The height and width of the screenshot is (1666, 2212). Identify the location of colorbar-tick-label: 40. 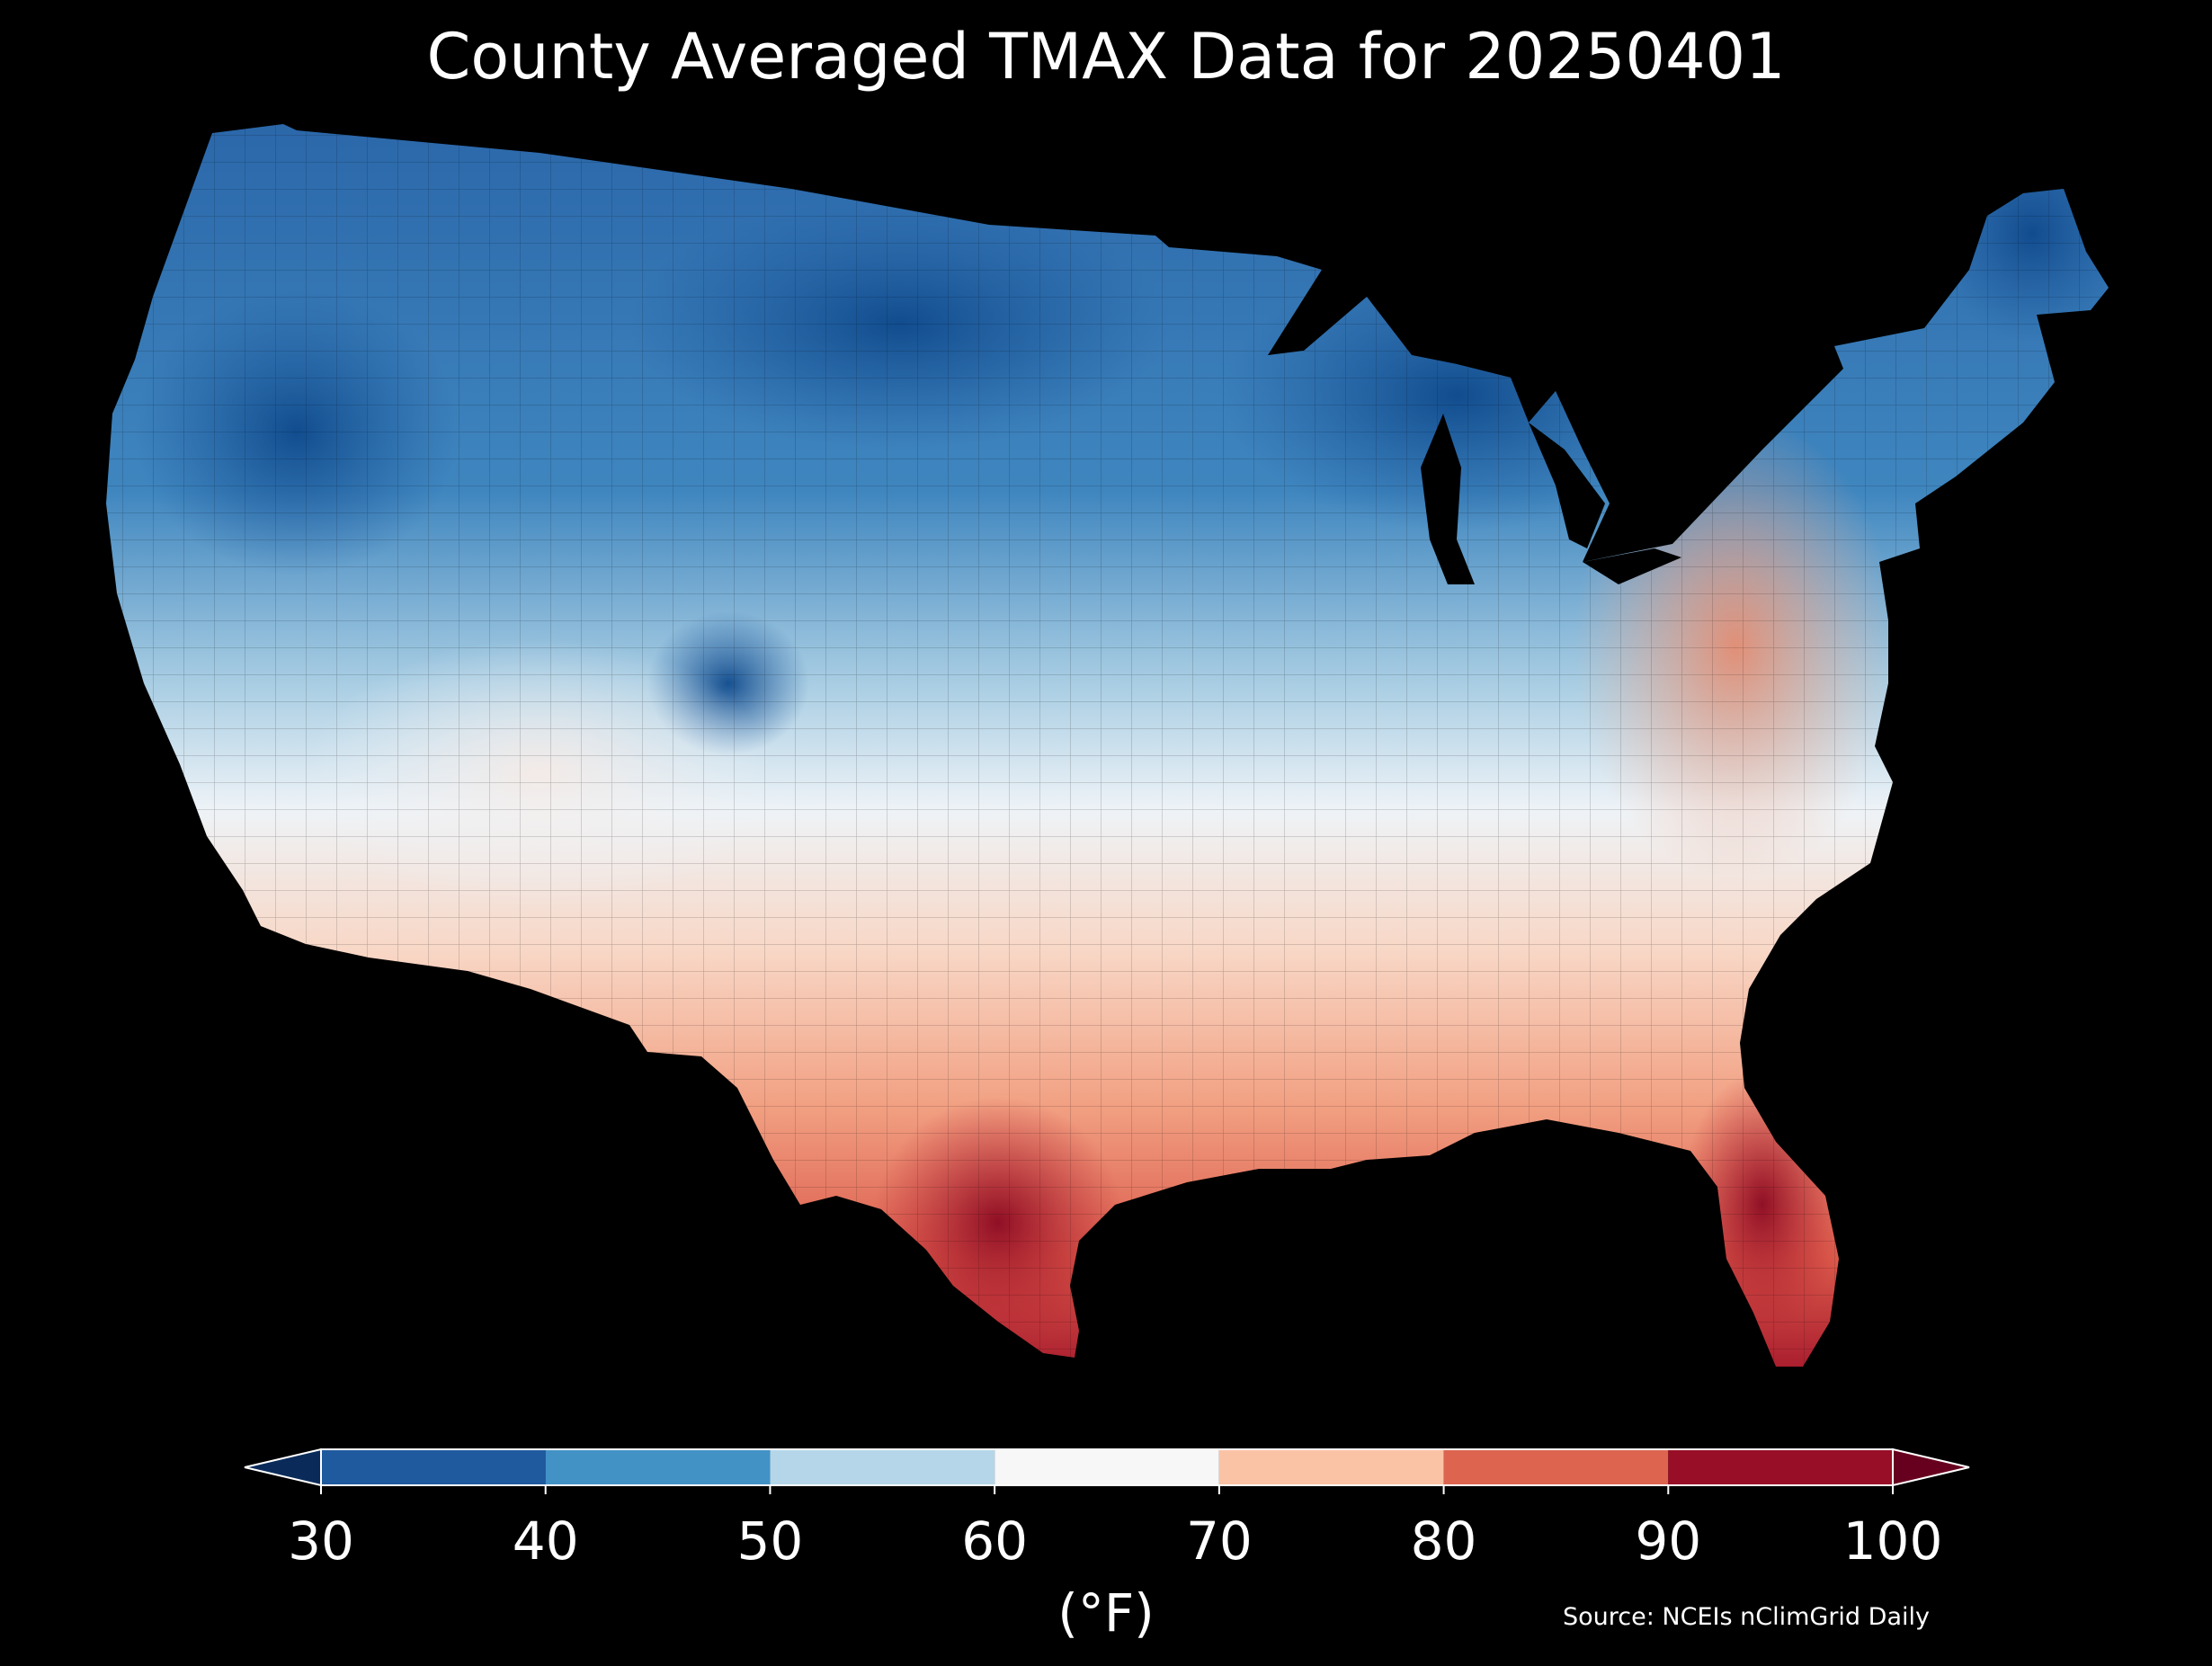
(545, 1541).